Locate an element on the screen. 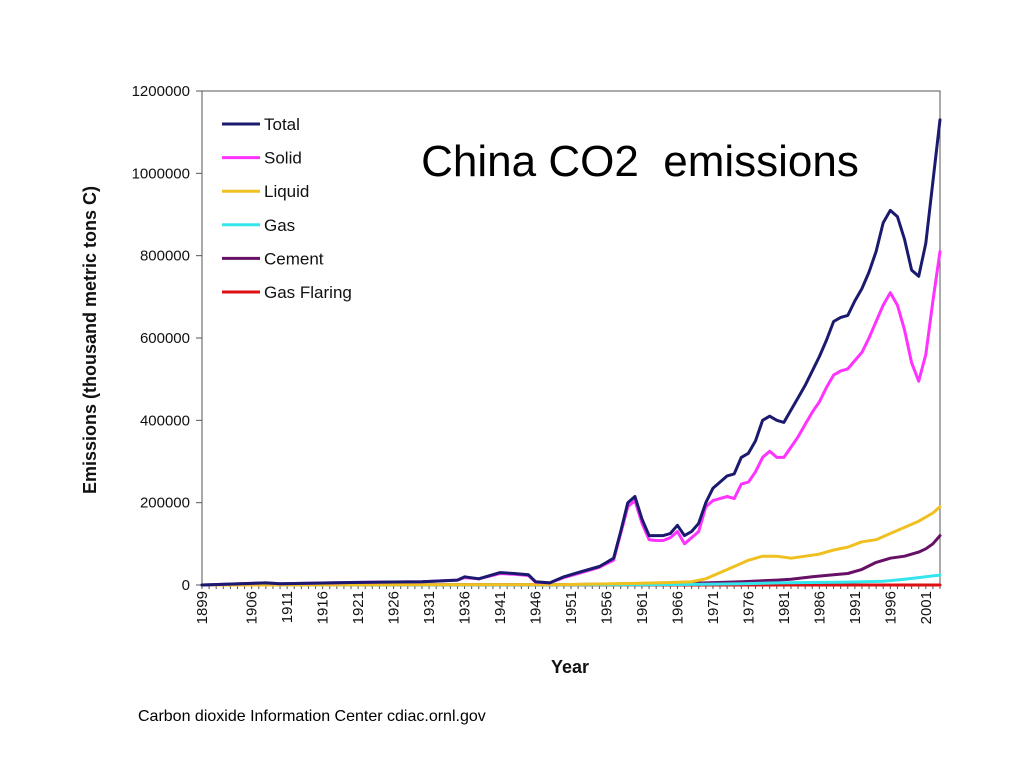 This screenshot has width=1024, height=768. series-line-gas is located at coordinates (571, 580).